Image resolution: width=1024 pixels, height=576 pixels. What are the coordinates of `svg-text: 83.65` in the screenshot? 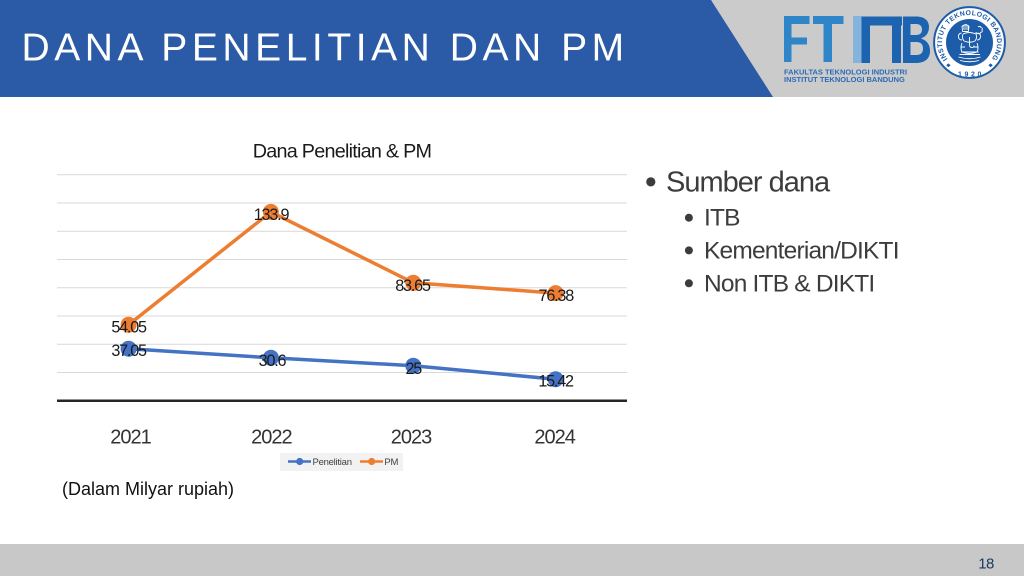 It's located at (413, 286).